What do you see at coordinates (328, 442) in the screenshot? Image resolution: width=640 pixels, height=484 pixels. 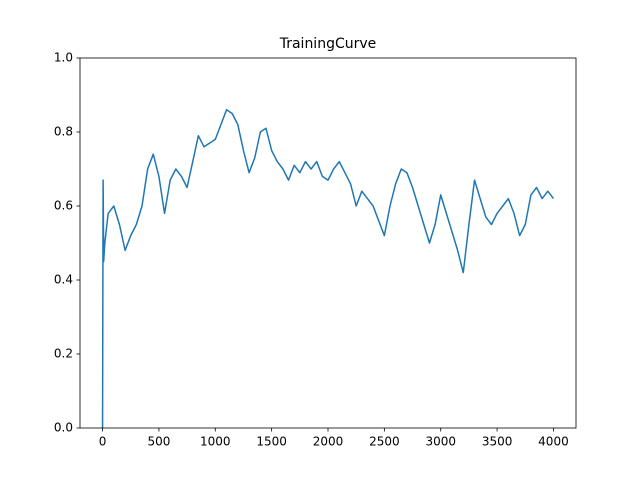 I see `x-tick-label: 2000` at bounding box center [328, 442].